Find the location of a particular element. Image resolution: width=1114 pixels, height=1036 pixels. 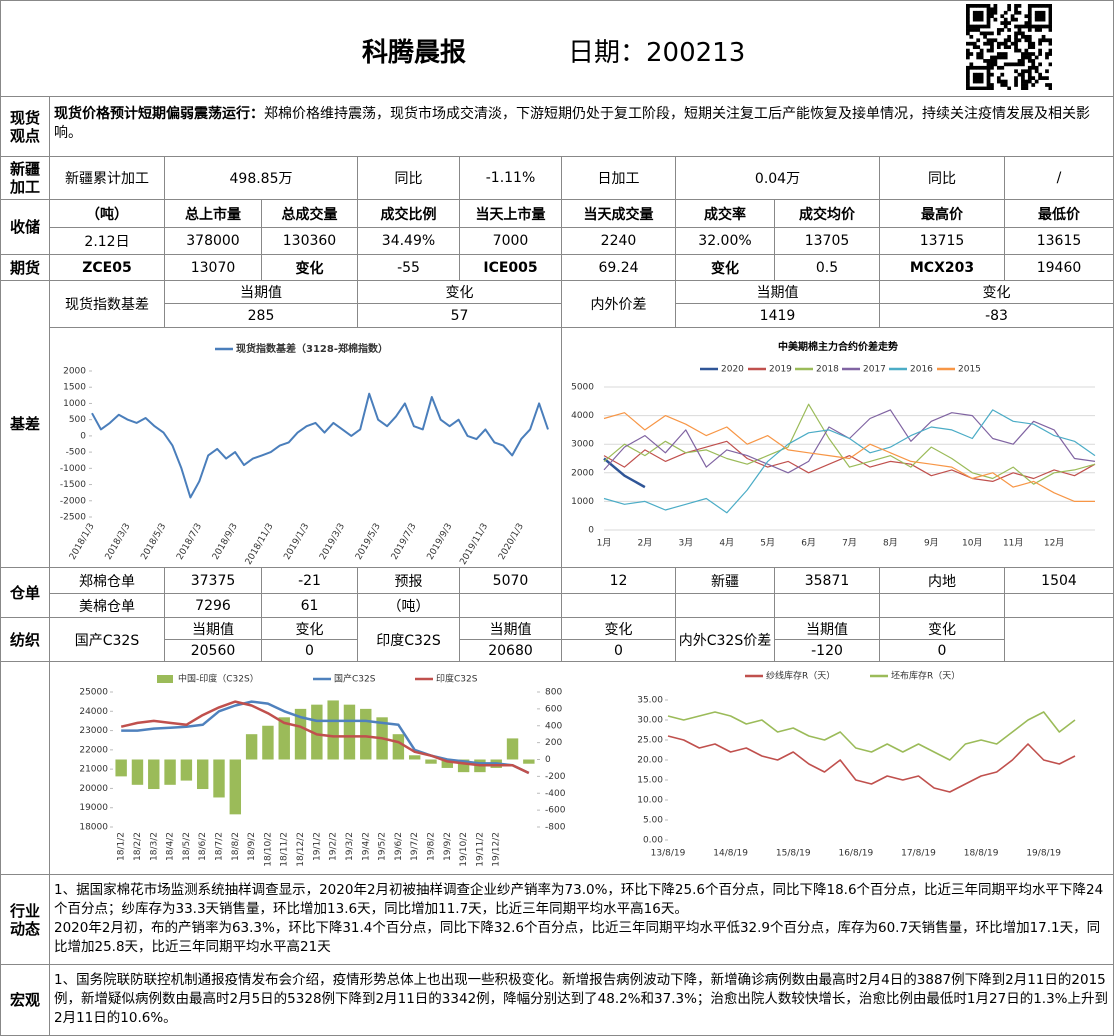

qr-code is located at coordinates (1009, 47).